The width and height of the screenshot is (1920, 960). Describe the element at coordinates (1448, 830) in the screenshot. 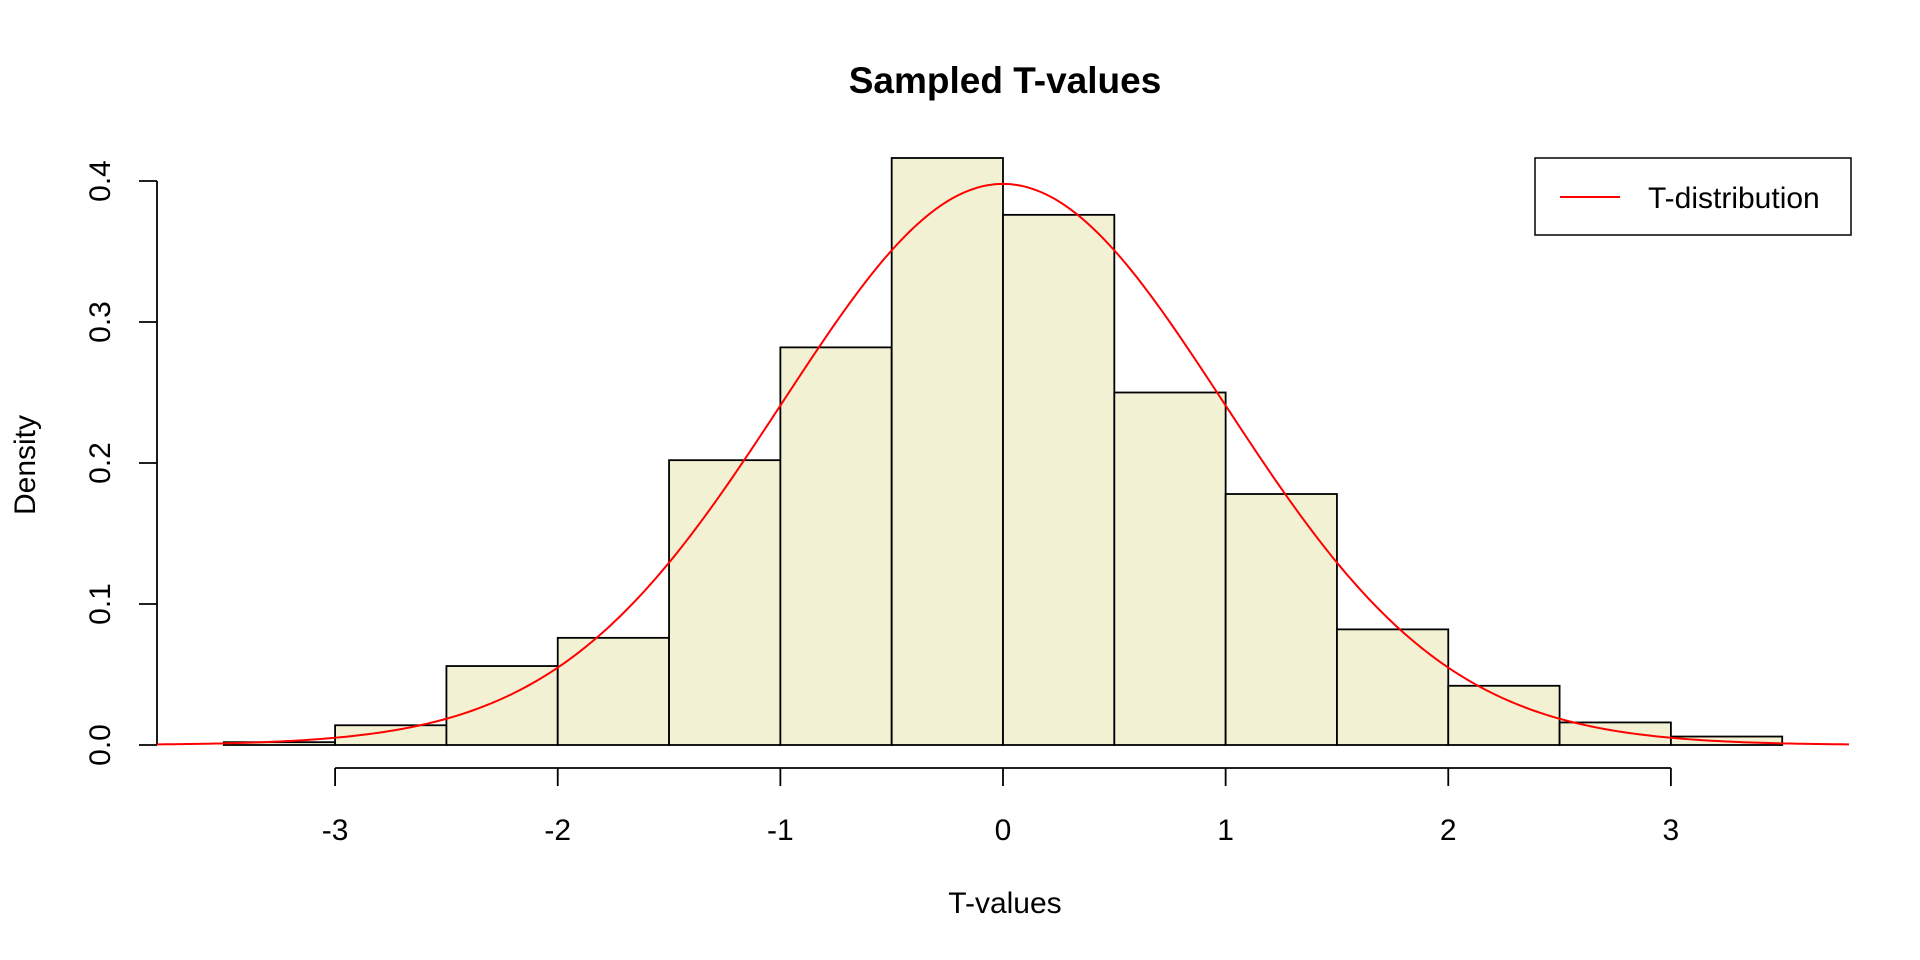

I see `x-tick-label-6: 2` at that location.